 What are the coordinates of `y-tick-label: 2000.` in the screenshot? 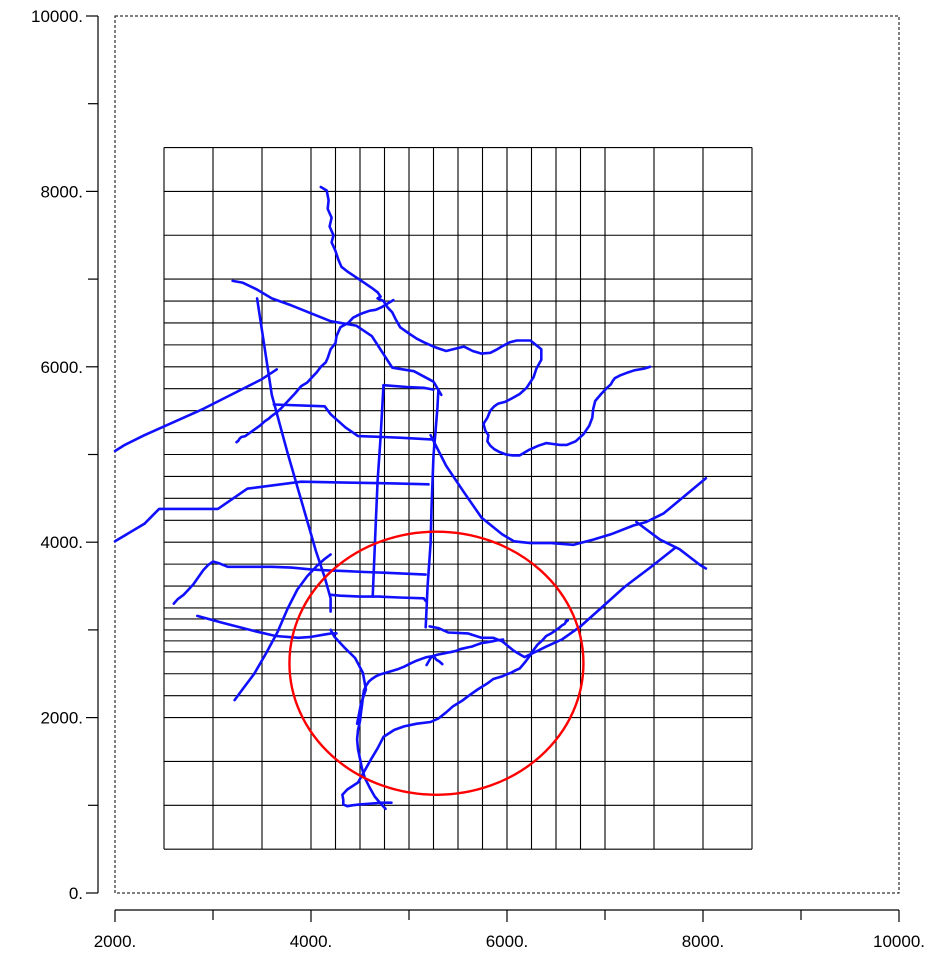 It's located at (61, 718).